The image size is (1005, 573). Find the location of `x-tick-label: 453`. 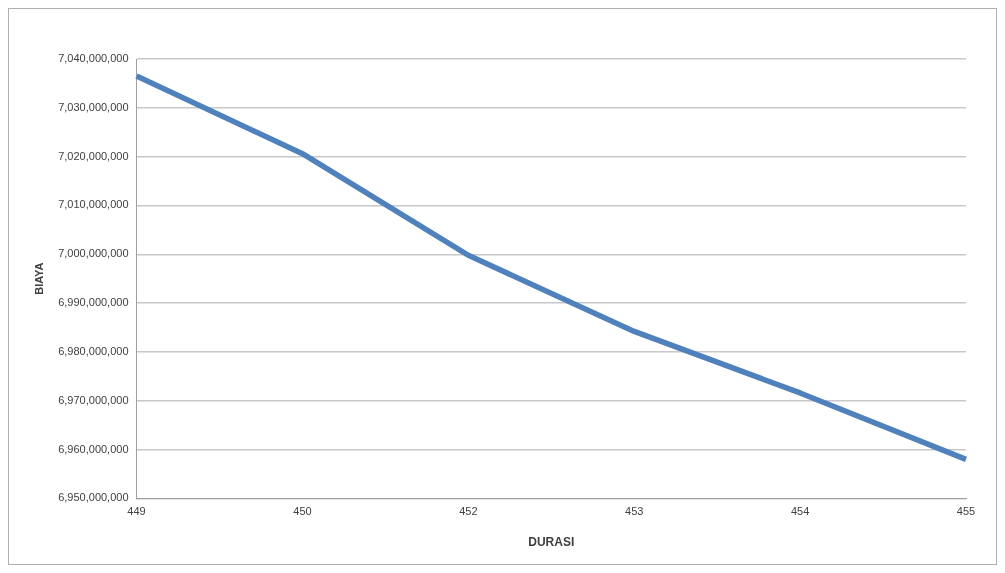

x-tick-label: 453 is located at coordinates (634, 511).